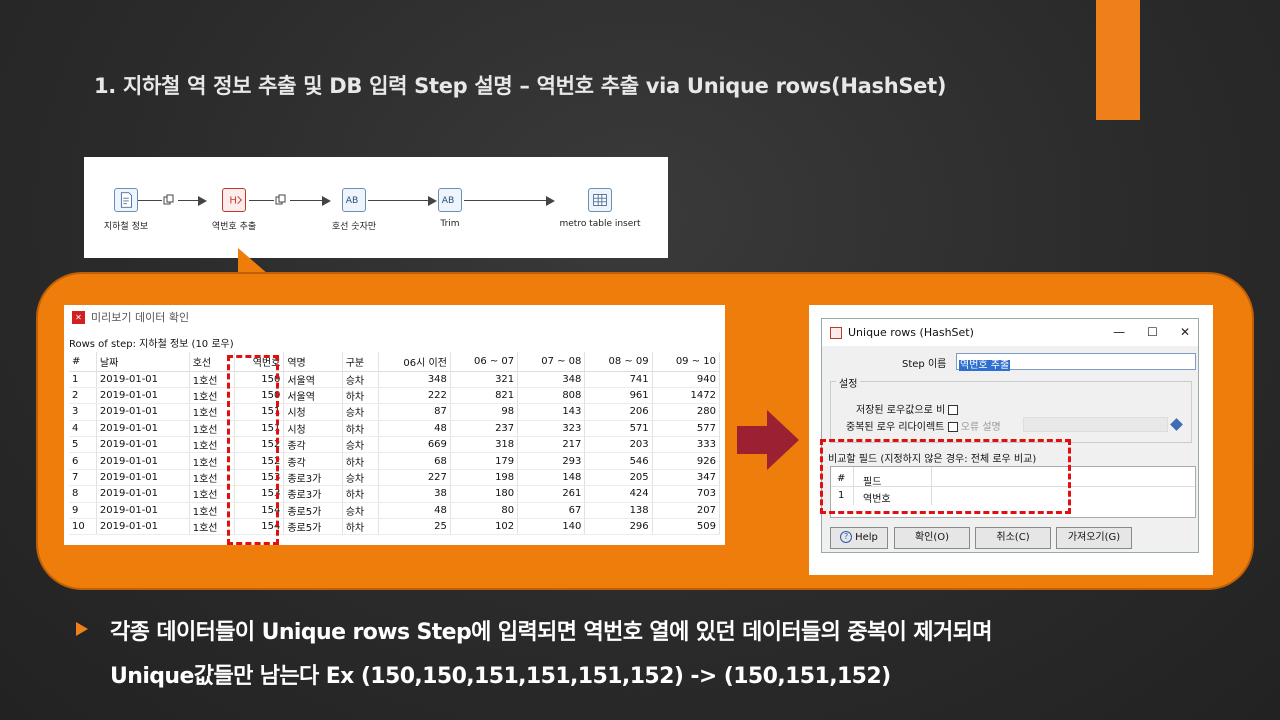  What do you see at coordinates (326, 201) in the screenshot?
I see `hop-arrow` at bounding box center [326, 201].